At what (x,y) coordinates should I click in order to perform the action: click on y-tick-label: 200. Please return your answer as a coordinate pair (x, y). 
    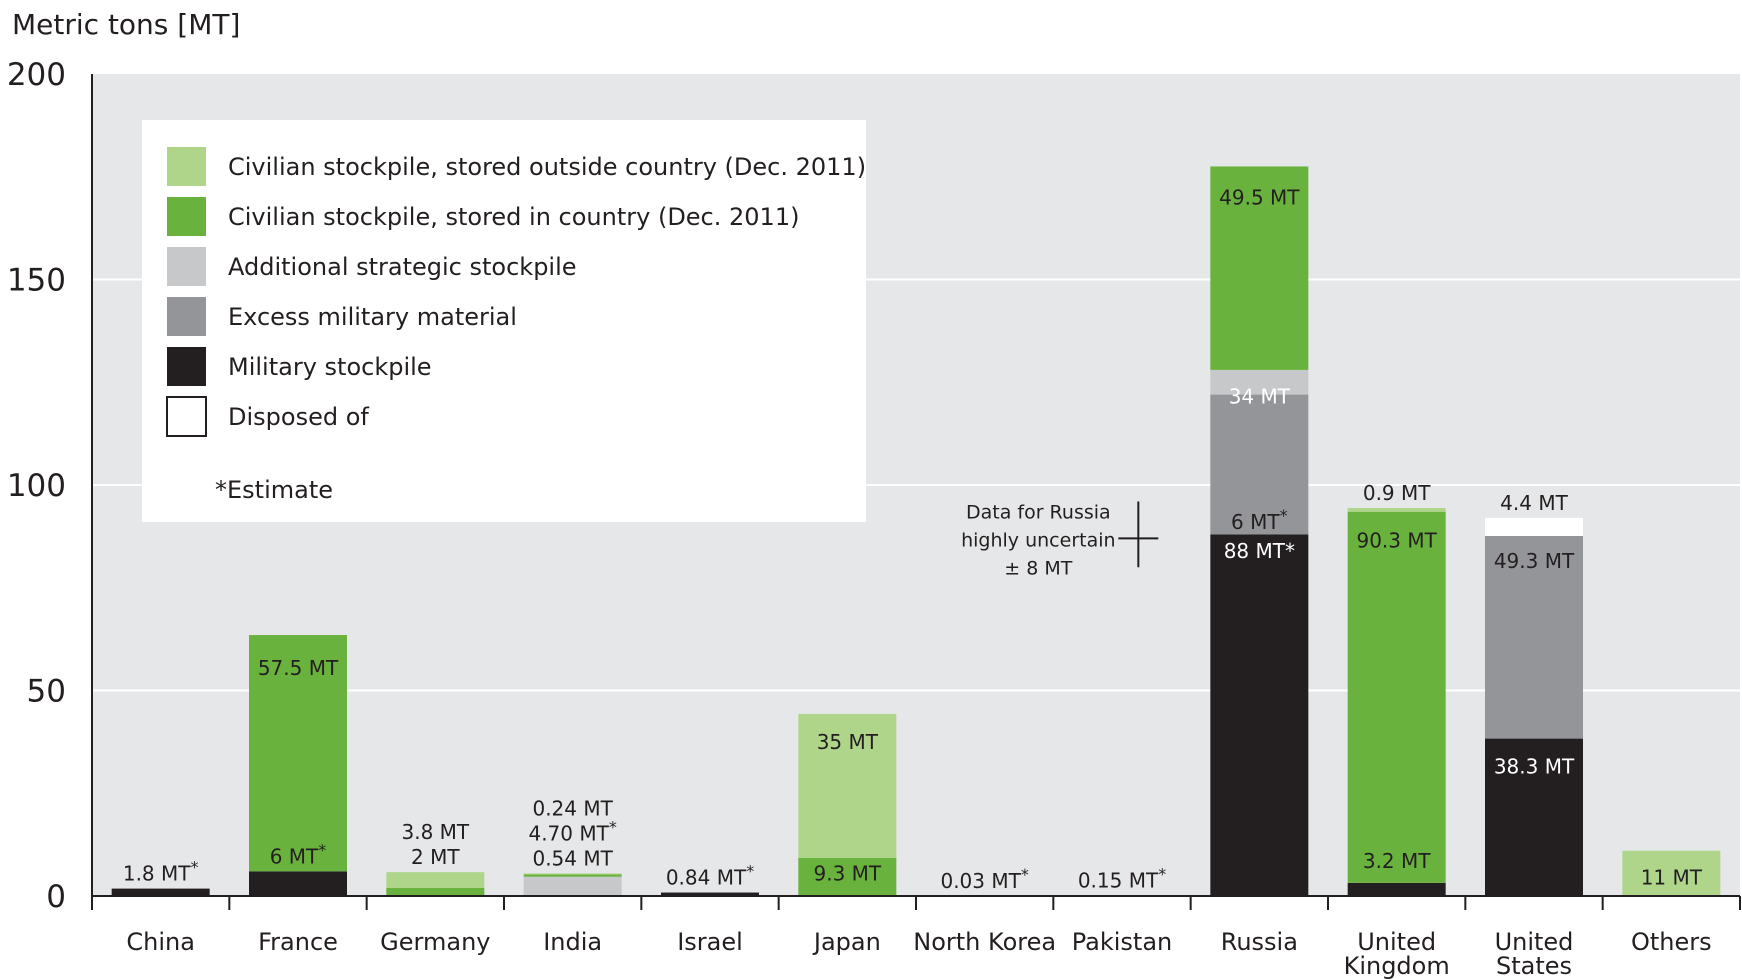
    Looking at the image, I should click on (36, 75).